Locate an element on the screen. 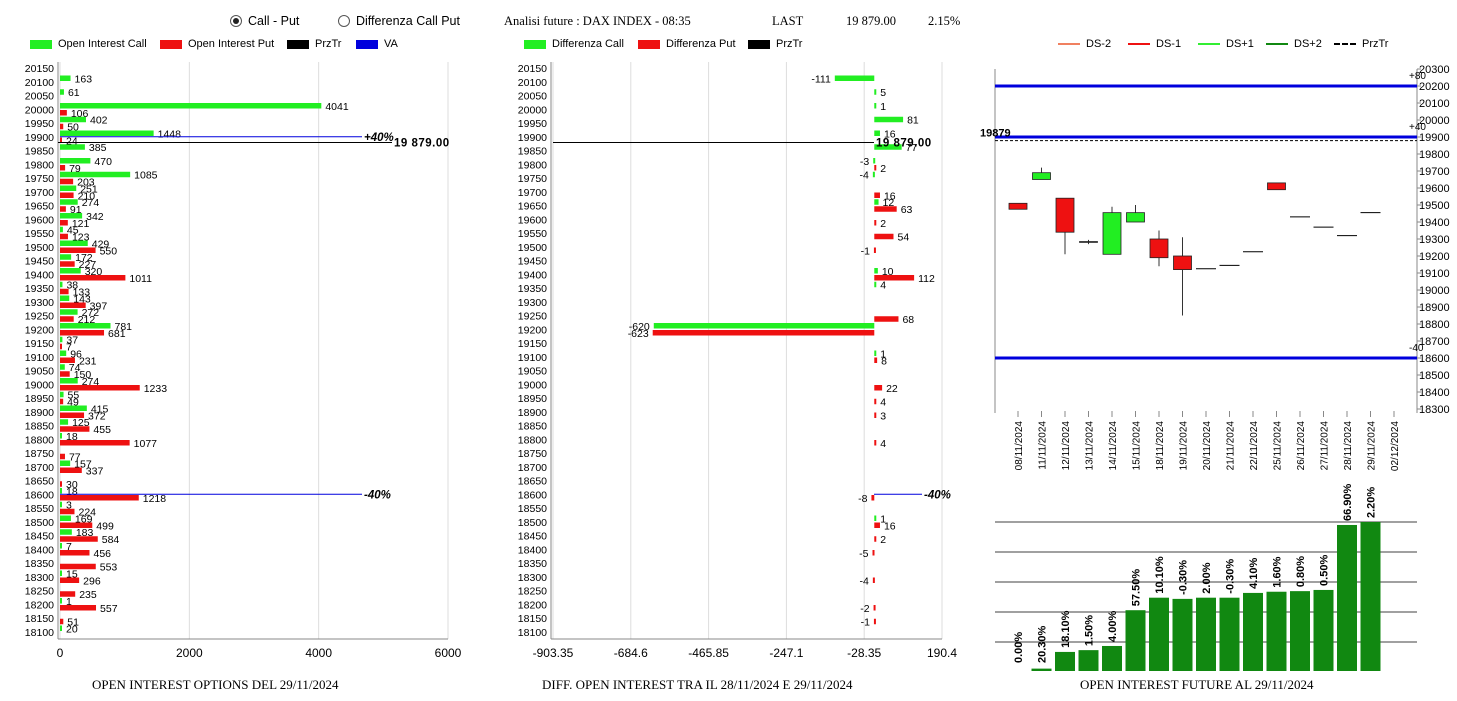 This screenshot has height=701, width=1457. bar-value-label: 123 is located at coordinates (81, 238).